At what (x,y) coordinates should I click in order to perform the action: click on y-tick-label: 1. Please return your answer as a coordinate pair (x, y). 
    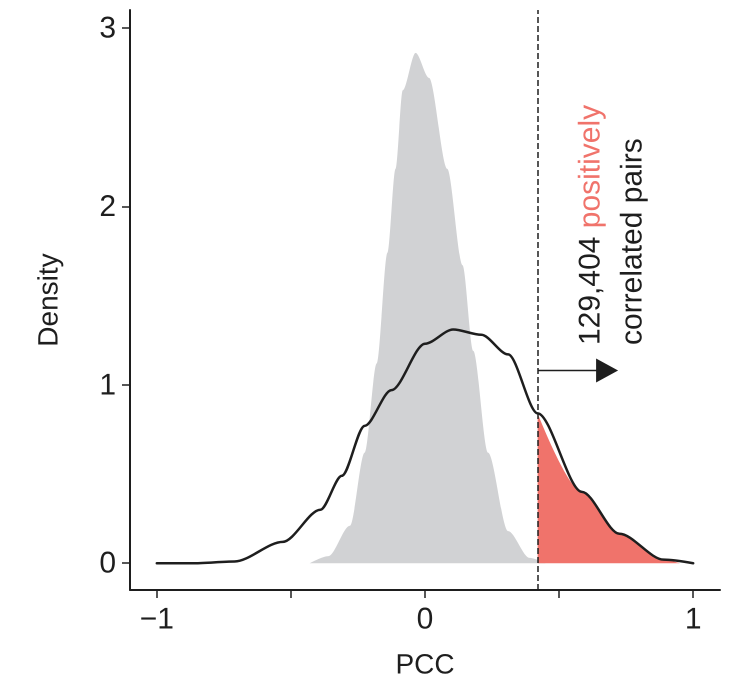
    Looking at the image, I should click on (107, 385).